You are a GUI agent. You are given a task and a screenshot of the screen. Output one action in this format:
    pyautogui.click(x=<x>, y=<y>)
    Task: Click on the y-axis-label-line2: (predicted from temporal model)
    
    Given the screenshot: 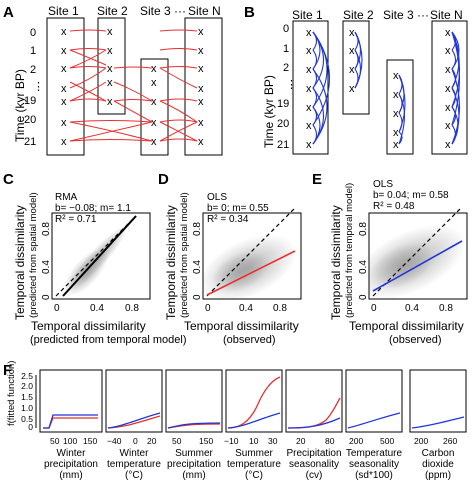 What is the action you would take?
    pyautogui.click(x=349, y=250)
    